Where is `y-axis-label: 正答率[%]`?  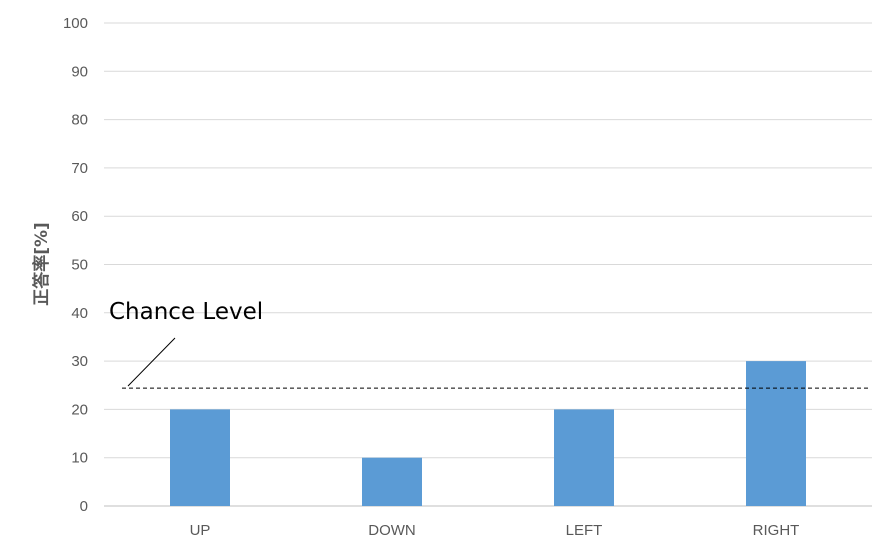 y-axis-label: 正答率[%] is located at coordinates (41, 264).